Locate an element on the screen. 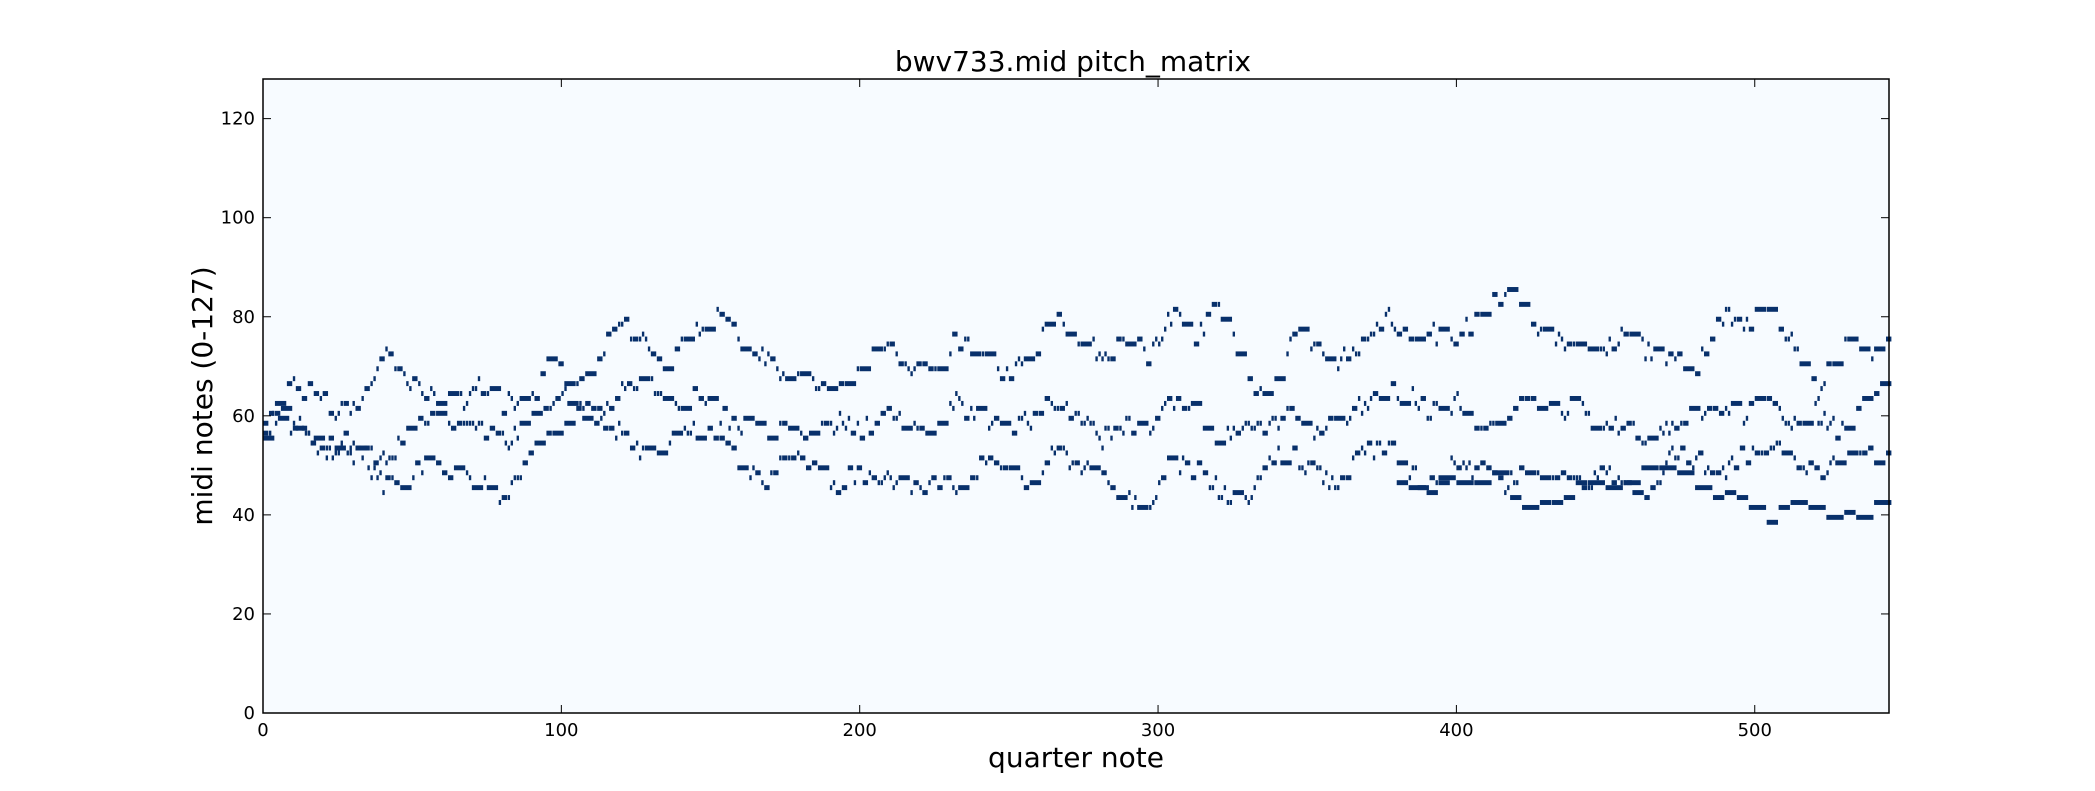  x-tick-label: 400 is located at coordinates (1456, 730).